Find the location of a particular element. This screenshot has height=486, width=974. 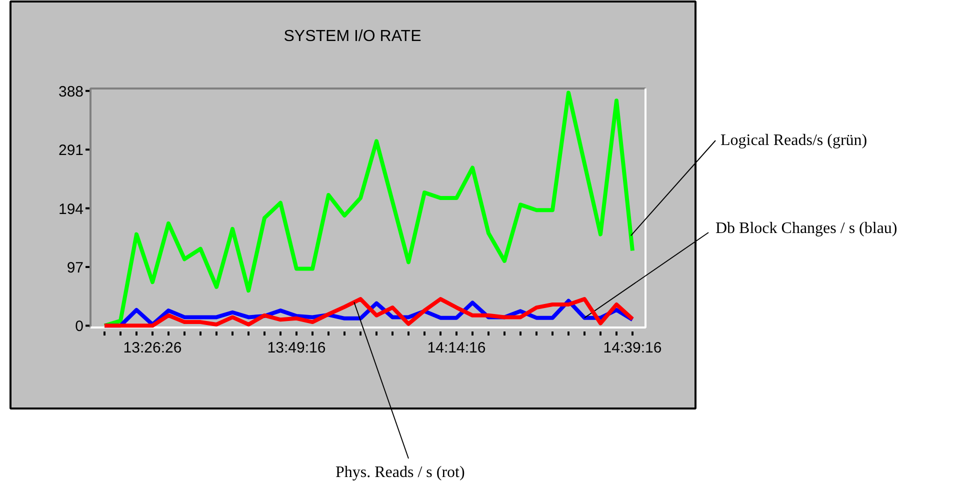

y-tick-label: 97 is located at coordinates (75, 267).